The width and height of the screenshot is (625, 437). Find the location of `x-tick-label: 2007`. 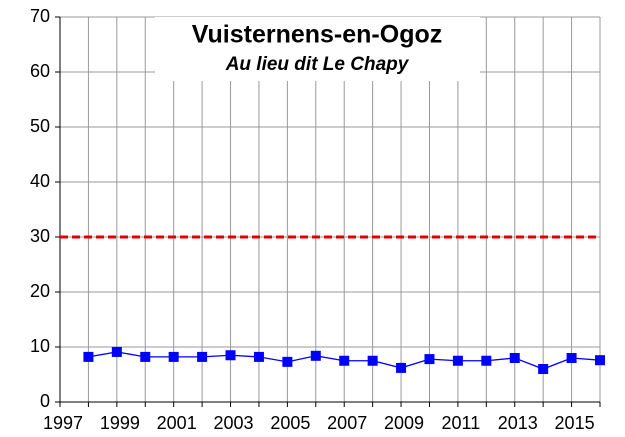

x-tick-label: 2007 is located at coordinates (347, 423).